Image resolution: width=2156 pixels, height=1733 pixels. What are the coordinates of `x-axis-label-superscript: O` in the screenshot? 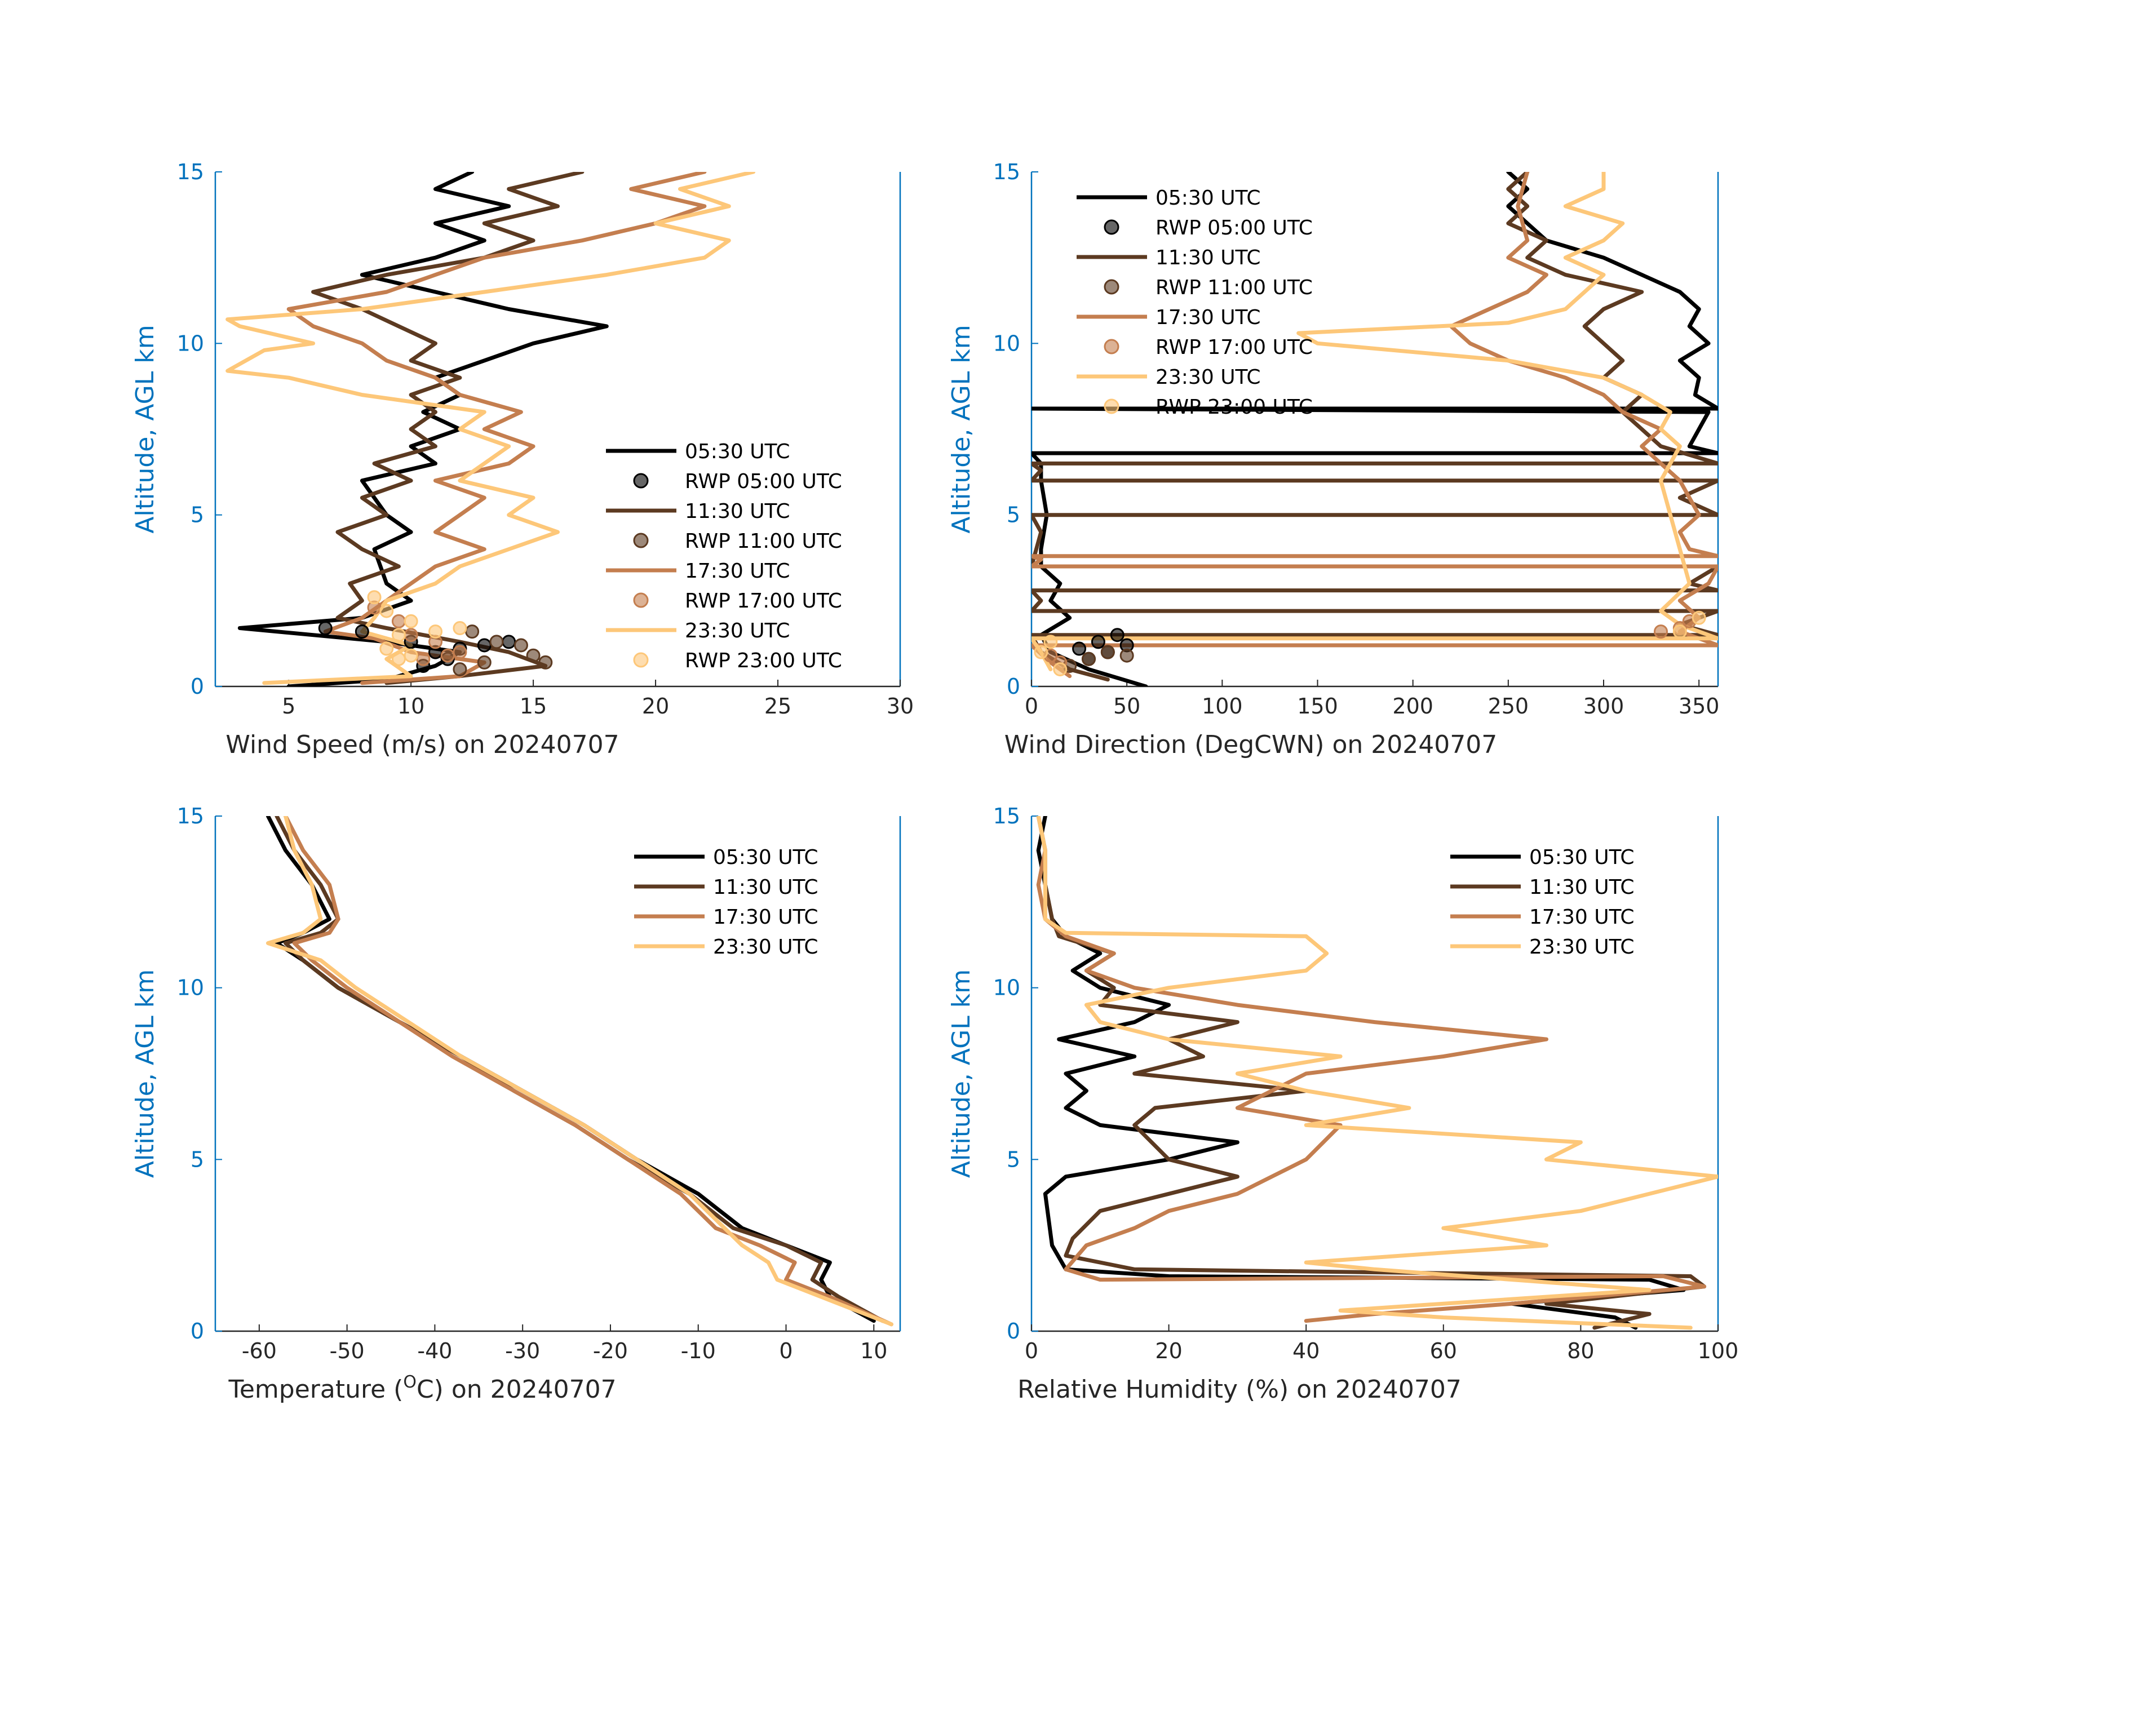 It's located at (410, 1382).